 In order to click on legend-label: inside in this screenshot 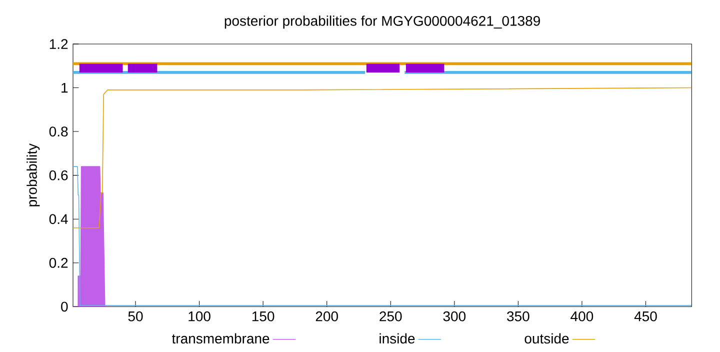, I will do `click(397, 338)`.